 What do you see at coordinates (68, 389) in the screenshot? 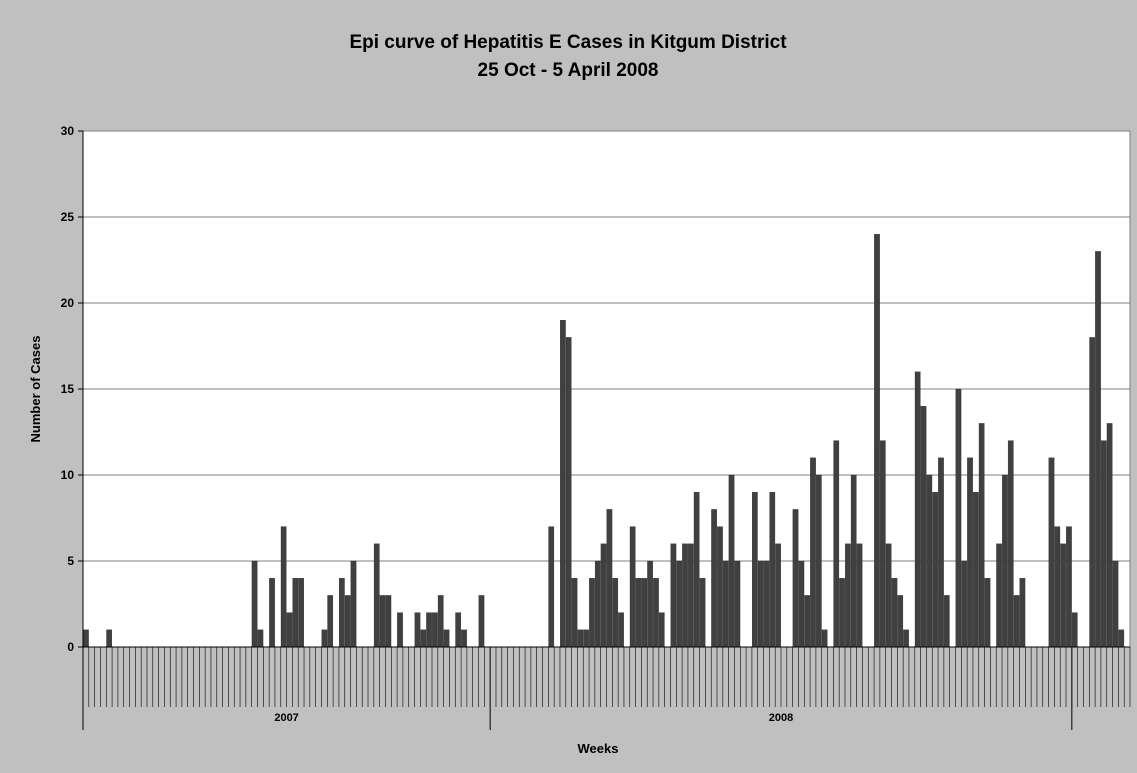
I see `y-tick-label: 15` at bounding box center [68, 389].